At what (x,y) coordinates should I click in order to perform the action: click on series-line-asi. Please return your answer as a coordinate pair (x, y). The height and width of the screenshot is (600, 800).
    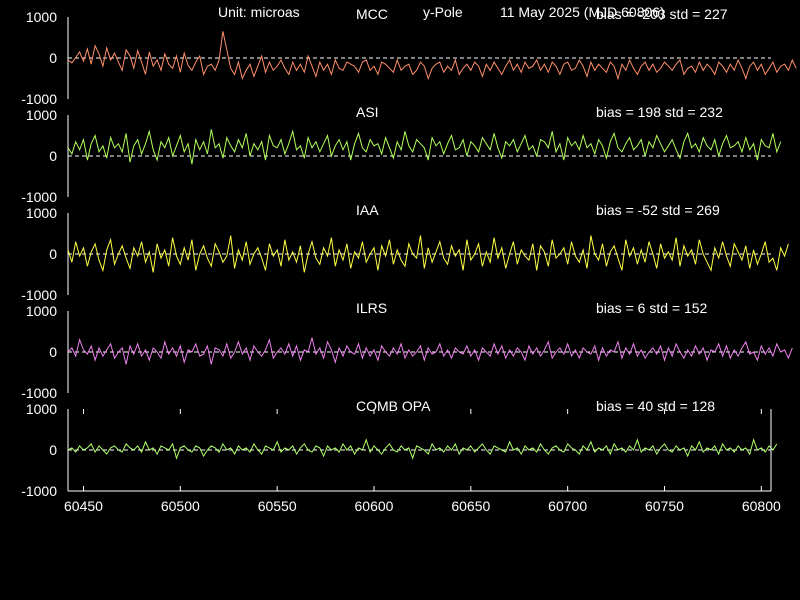
    Looking at the image, I should click on (424, 147).